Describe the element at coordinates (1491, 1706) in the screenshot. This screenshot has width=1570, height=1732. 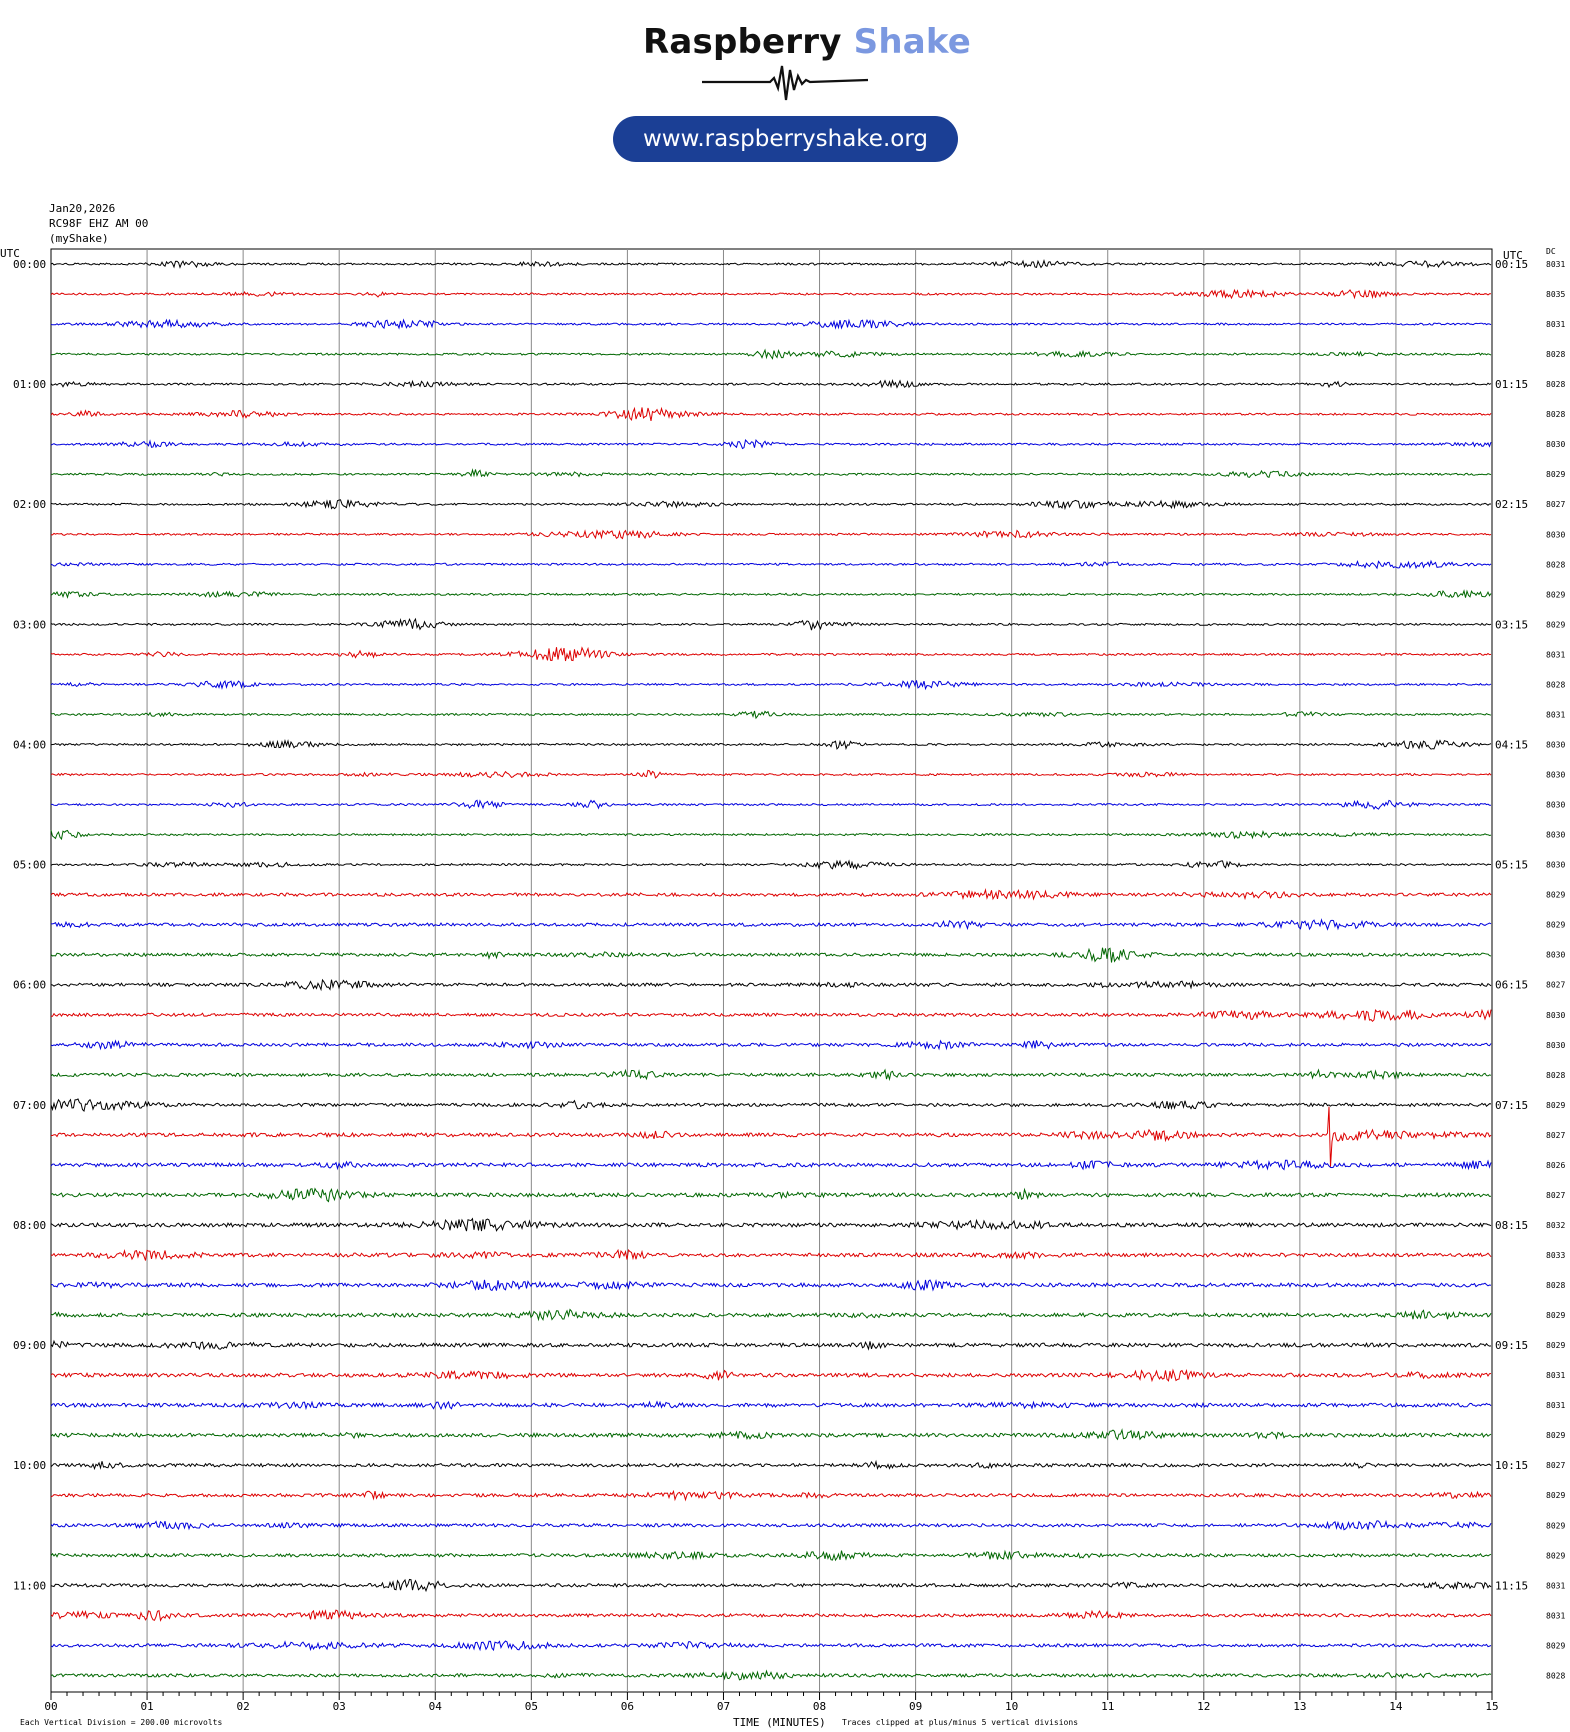
I see `x-tick-label: 15` at that location.